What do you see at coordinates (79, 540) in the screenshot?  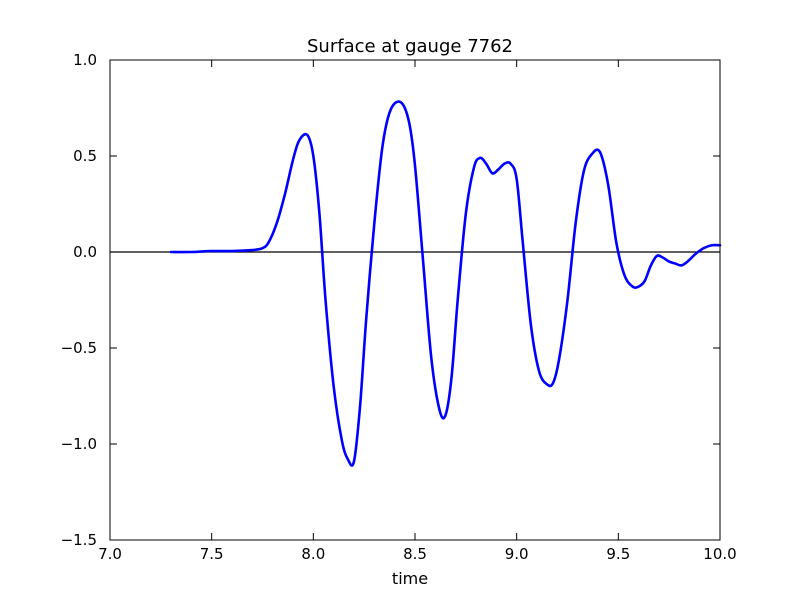 I see `y-tick-label: −1.5` at bounding box center [79, 540].